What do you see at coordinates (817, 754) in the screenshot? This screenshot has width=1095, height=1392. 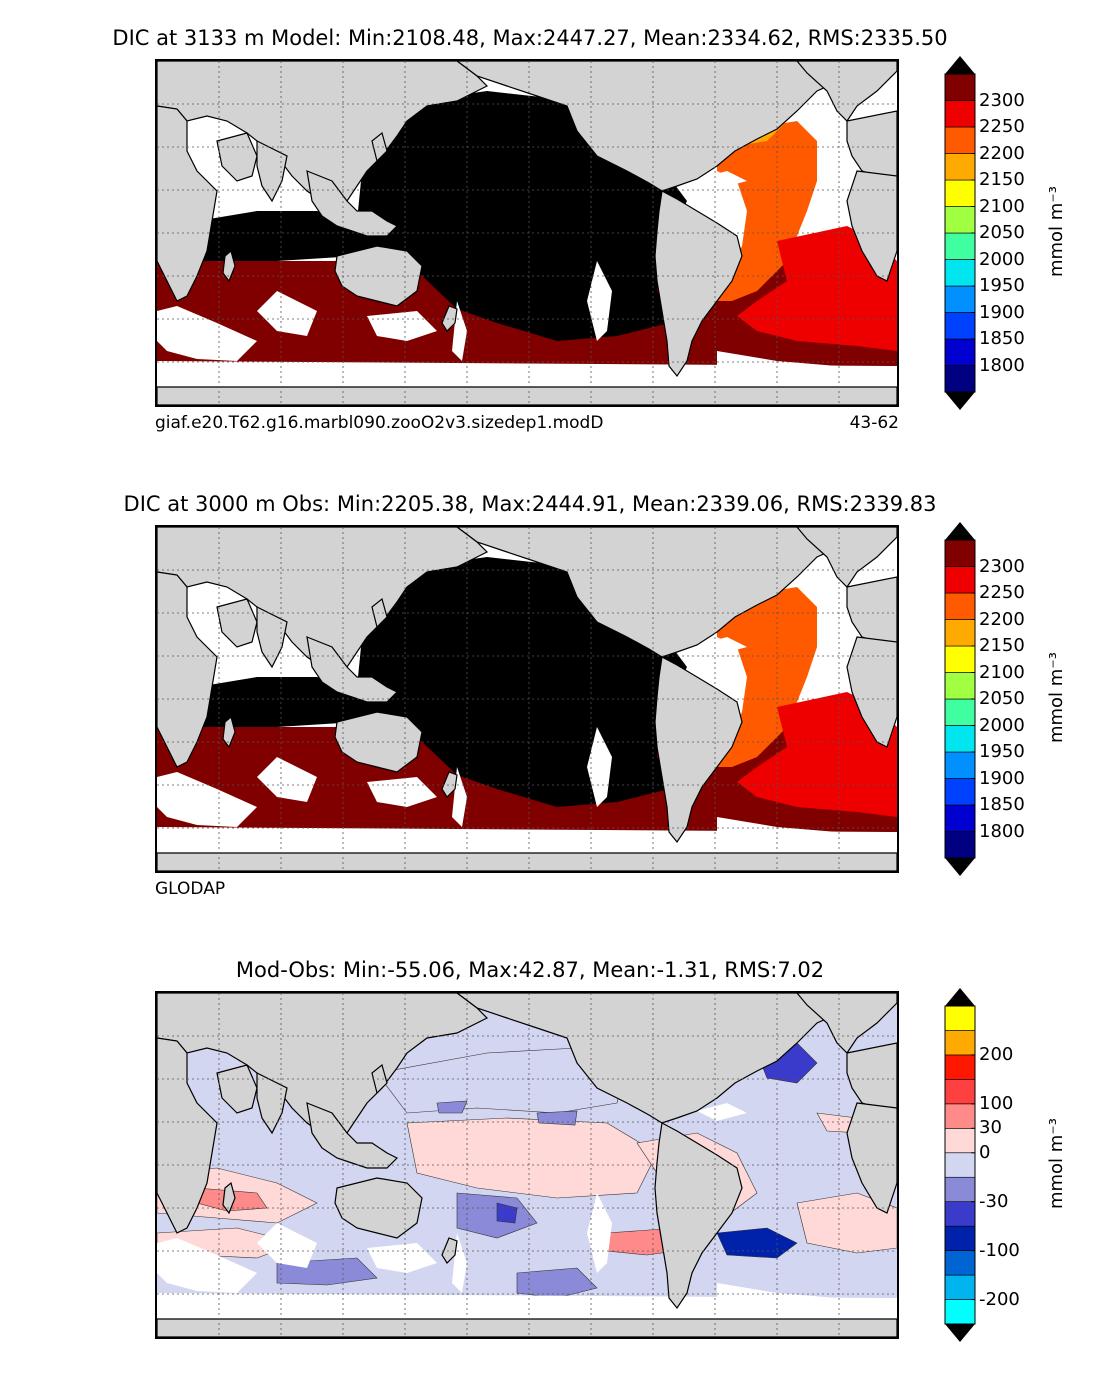 I see `region-south-atlantic` at bounding box center [817, 754].